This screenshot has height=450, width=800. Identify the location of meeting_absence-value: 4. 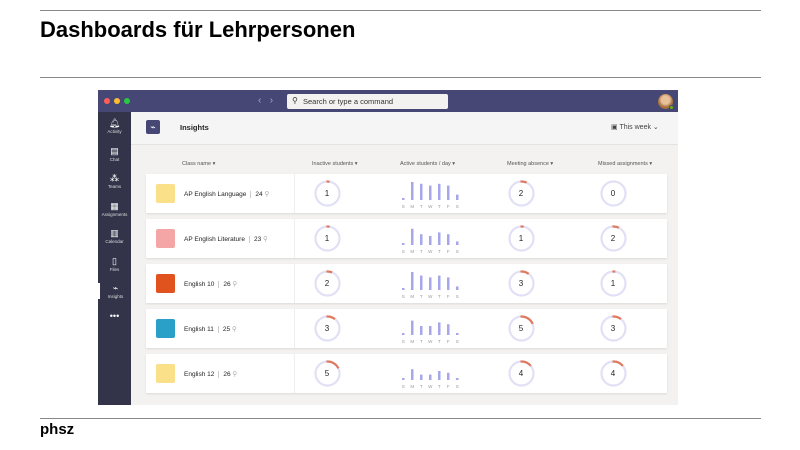
(521, 373).